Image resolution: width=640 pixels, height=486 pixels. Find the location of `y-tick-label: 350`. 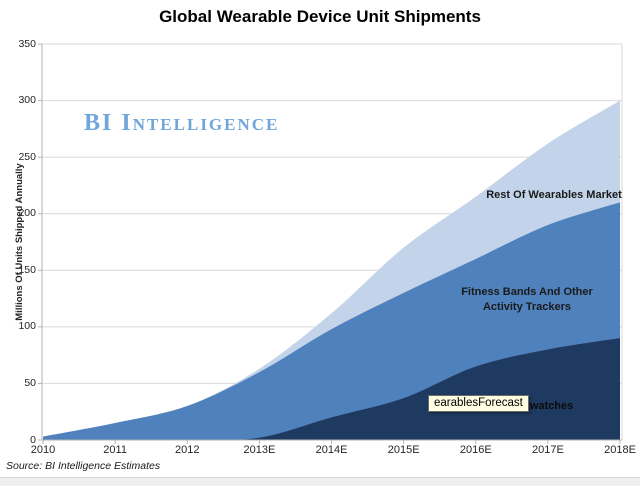

y-tick-label: 350 is located at coordinates (27, 43).